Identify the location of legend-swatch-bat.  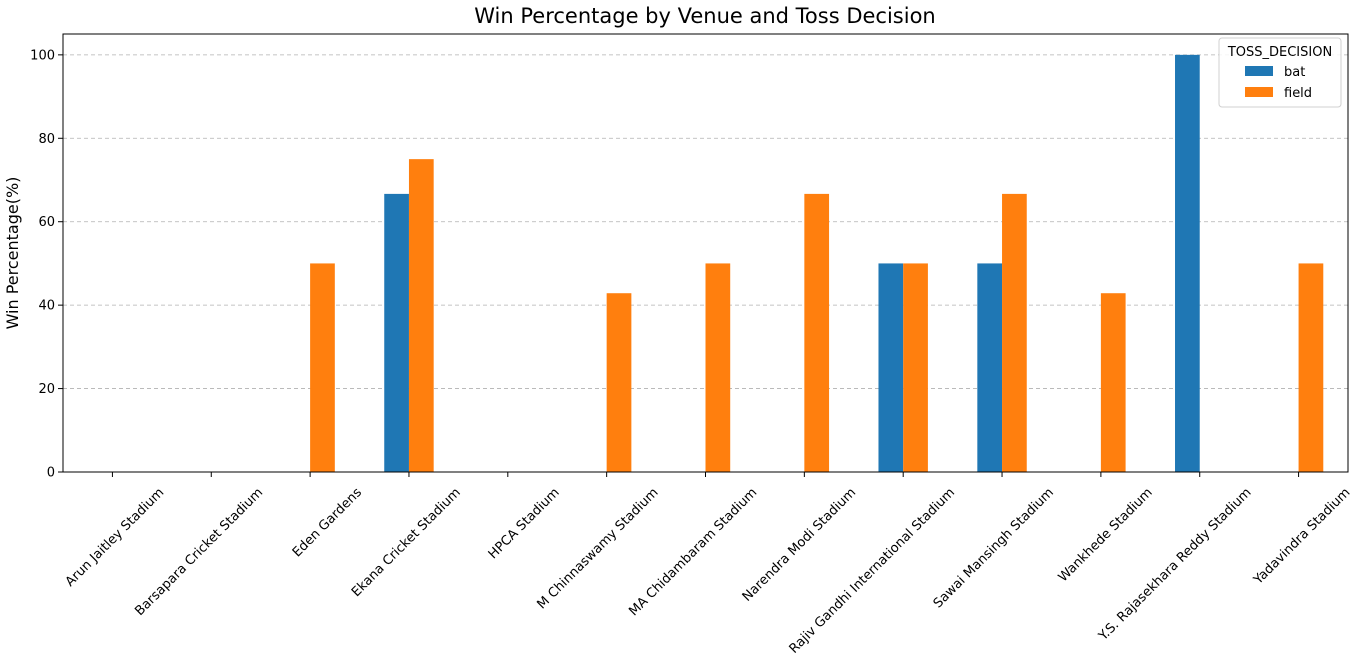
(1259, 71).